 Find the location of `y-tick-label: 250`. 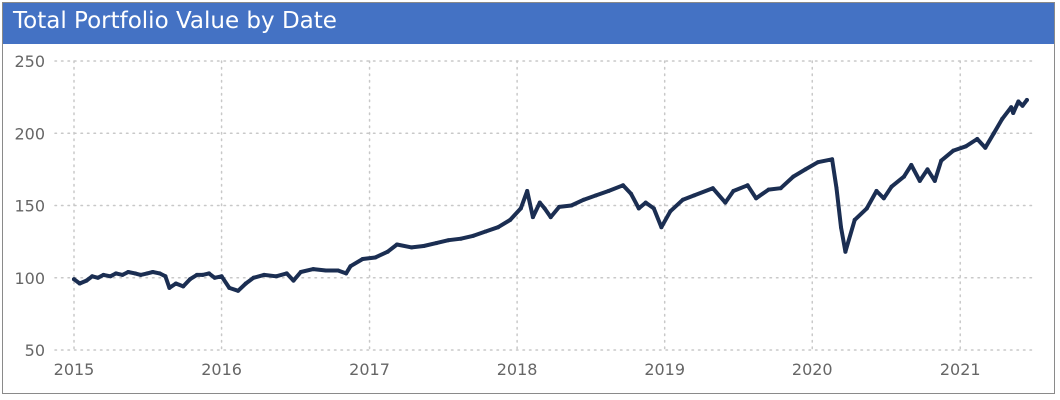

y-tick-label: 250 is located at coordinates (29, 61).